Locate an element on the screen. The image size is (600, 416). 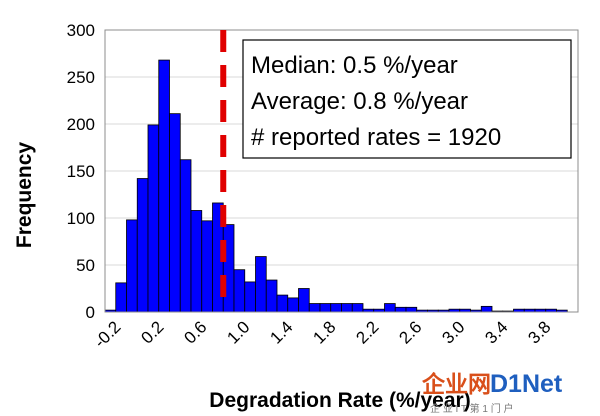
x-tick-label-0: -0.2 is located at coordinates (107, 334).